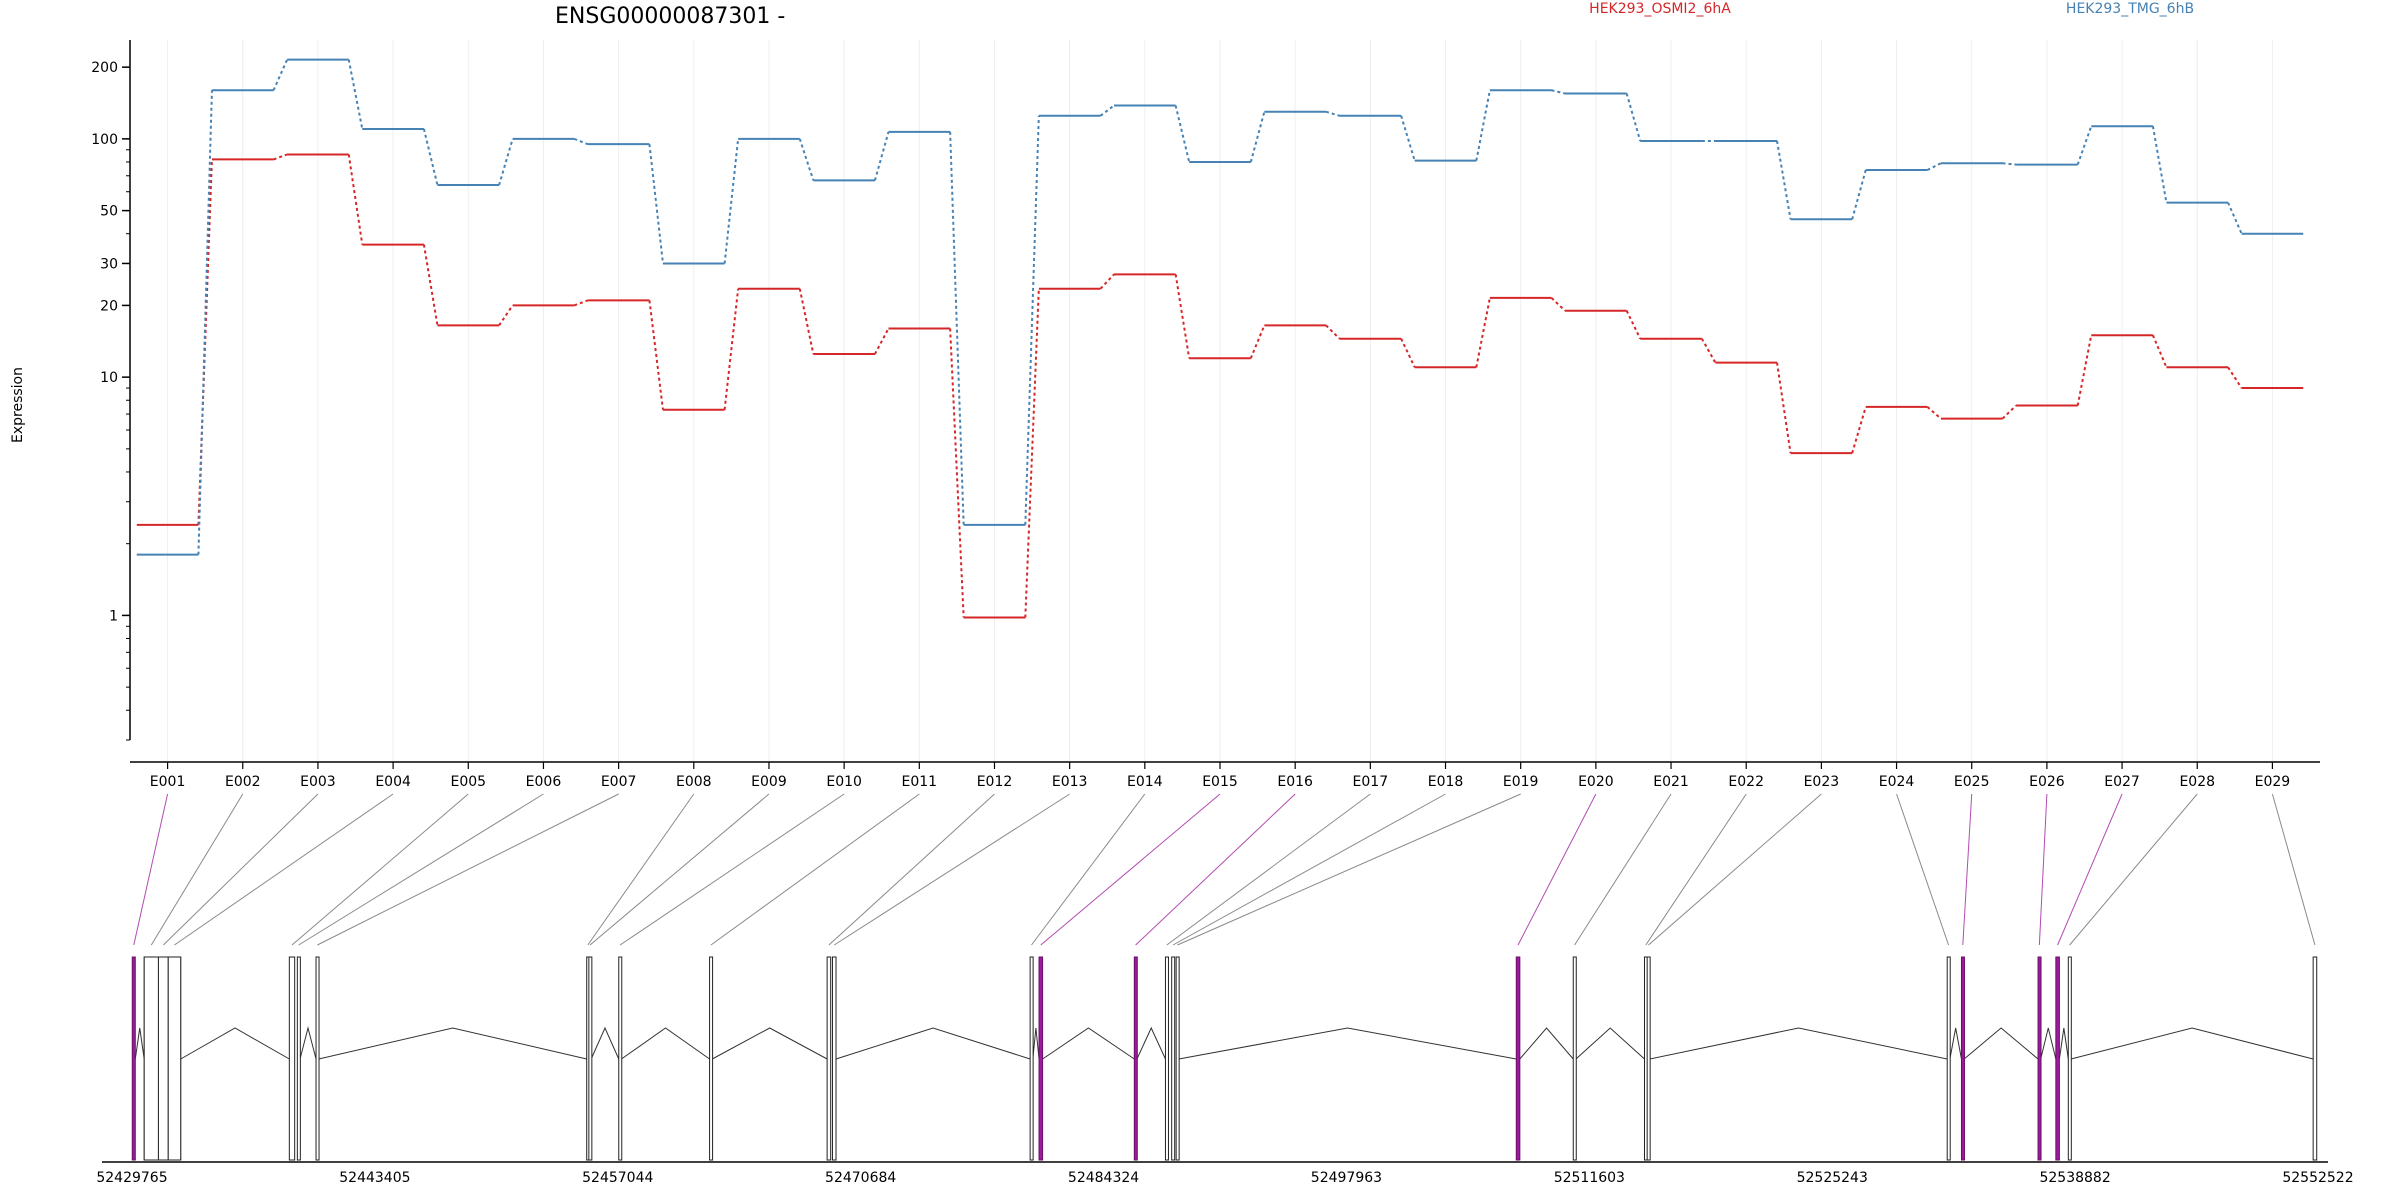 Image resolution: width=2400 pixels, height=1200 pixels. I want to click on y-tick-label: 10, so click(109, 378).